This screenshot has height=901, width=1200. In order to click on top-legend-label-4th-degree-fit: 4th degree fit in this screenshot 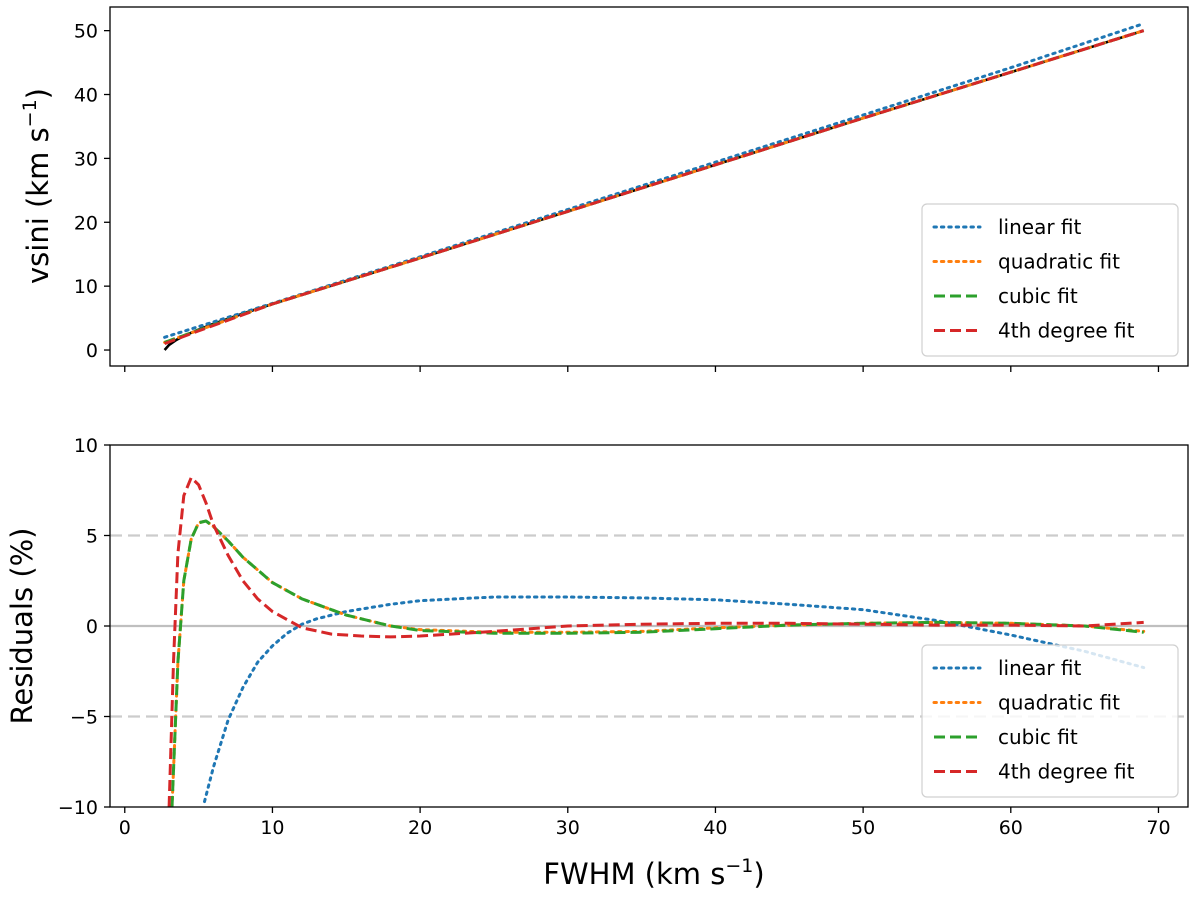, I will do `click(1066, 331)`.